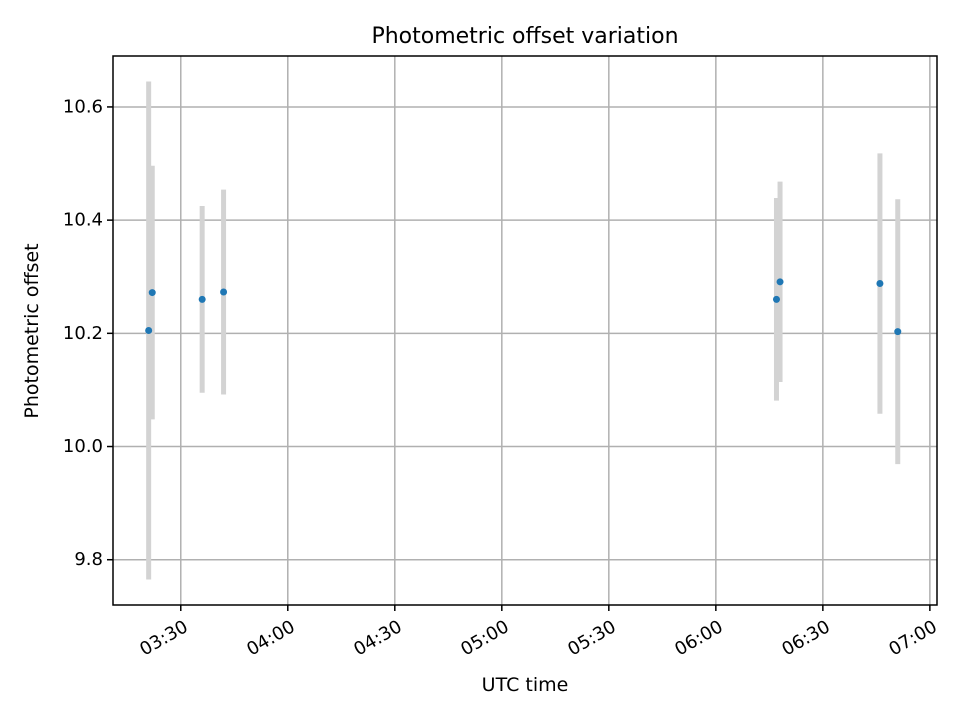 This screenshot has height=720, width=960. What do you see at coordinates (525, 685) in the screenshot?
I see `x-axis-label: UTC time` at bounding box center [525, 685].